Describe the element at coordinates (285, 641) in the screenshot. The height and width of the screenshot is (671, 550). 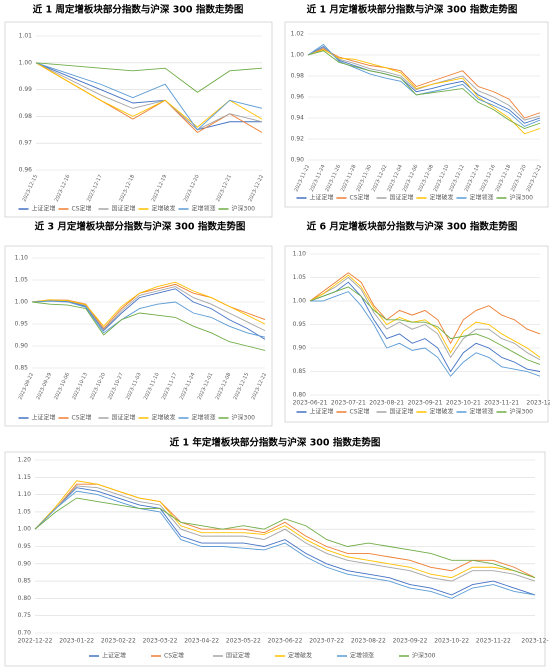
I see `x-tick-label: 2023-06-22` at that location.